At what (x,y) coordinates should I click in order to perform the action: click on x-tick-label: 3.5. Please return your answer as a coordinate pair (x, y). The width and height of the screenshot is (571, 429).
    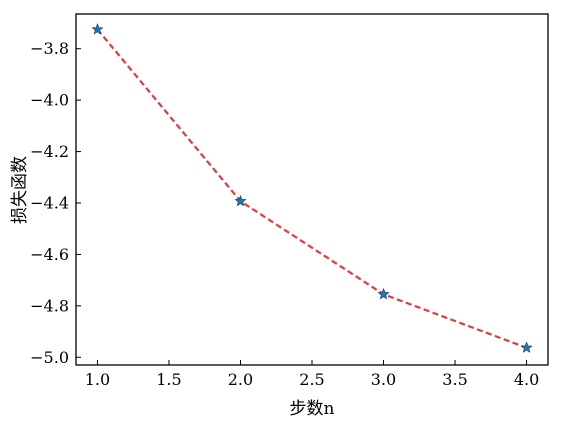
    Looking at the image, I should click on (454, 379).